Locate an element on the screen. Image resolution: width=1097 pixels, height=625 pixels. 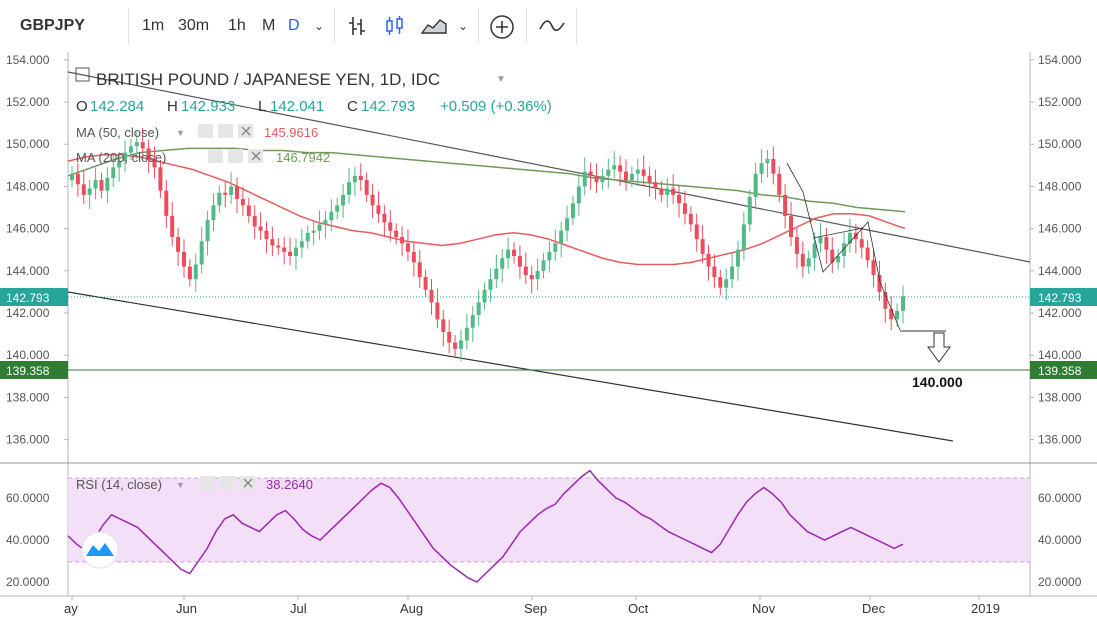
price-tick-label-left: 154.000 is located at coordinates (28, 60).